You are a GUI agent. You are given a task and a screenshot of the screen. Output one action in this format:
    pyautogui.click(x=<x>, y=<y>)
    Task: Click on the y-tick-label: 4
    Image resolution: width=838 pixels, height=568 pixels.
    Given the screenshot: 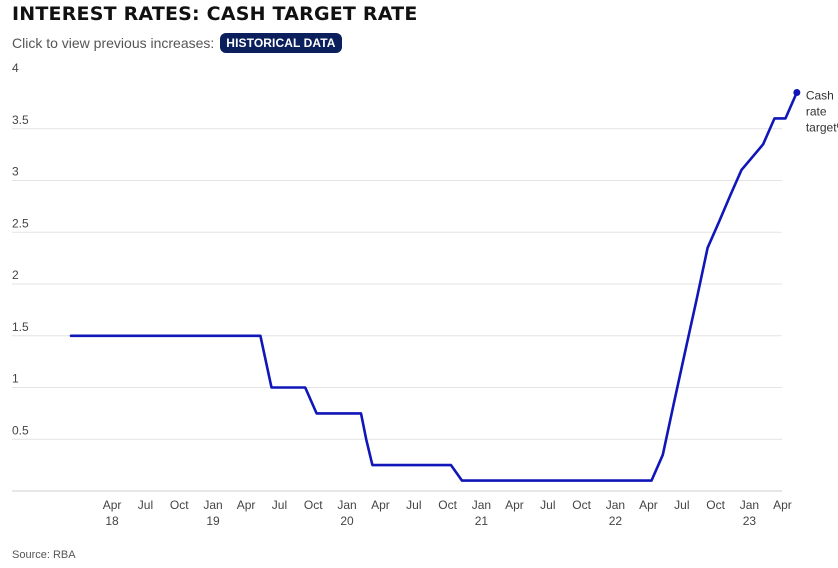 What is the action you would take?
    pyautogui.click(x=15, y=68)
    